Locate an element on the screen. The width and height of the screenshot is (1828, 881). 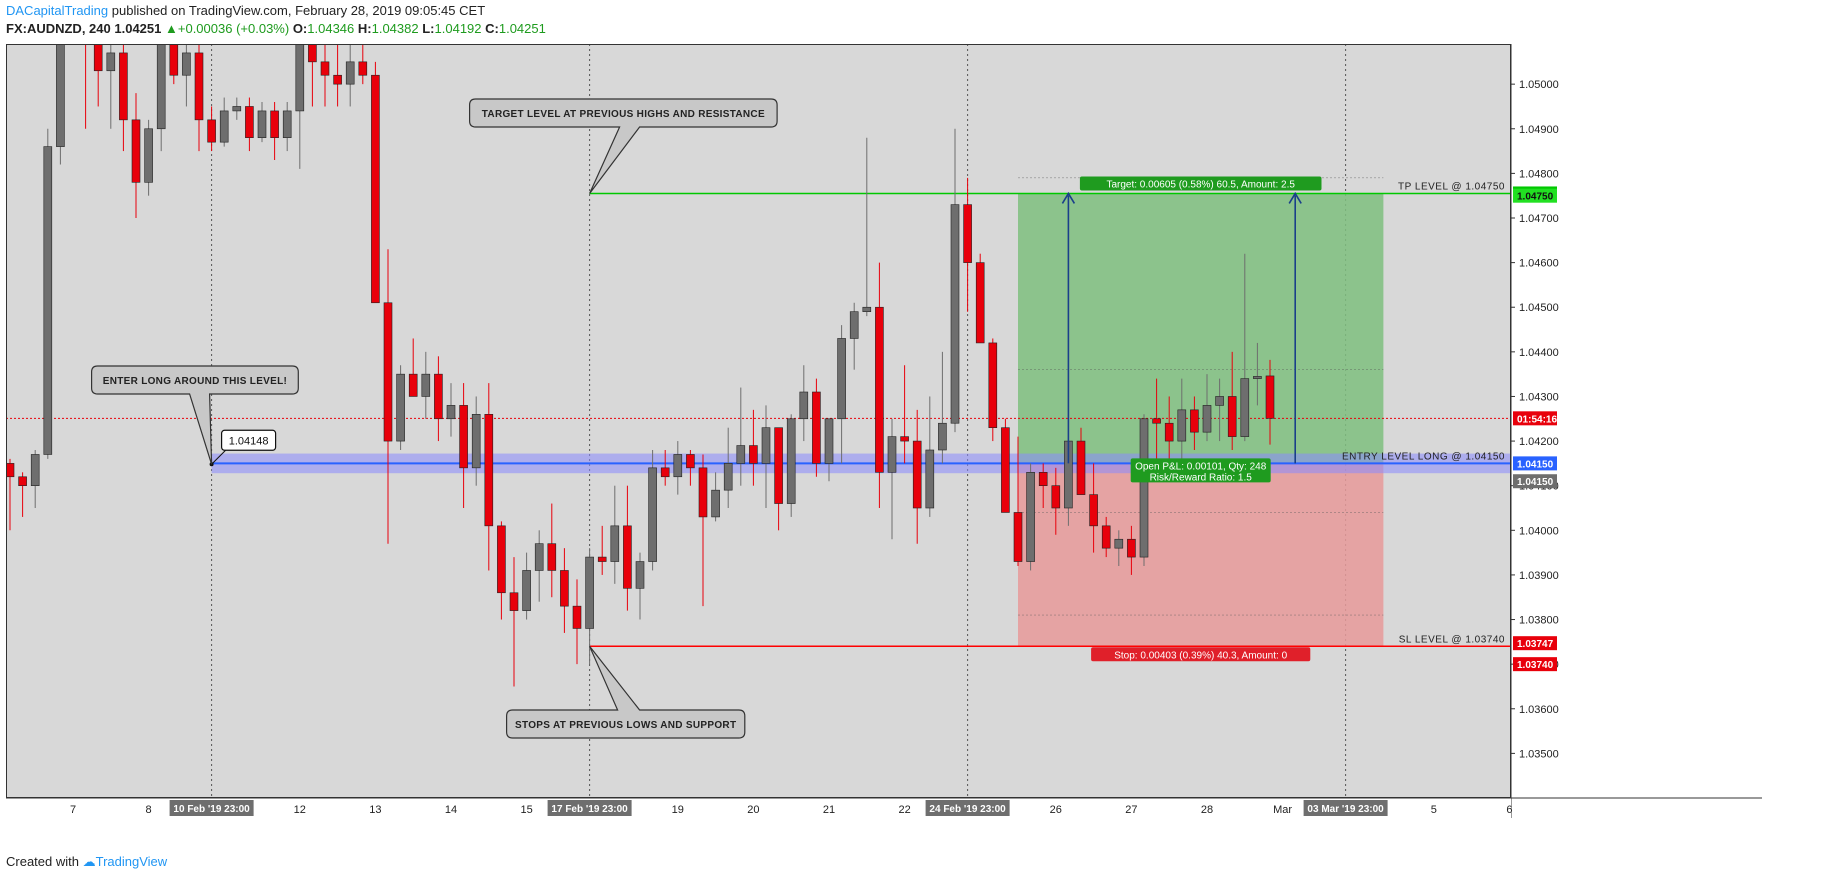
tradingview-brand: TradingView is located at coordinates (131, 861).